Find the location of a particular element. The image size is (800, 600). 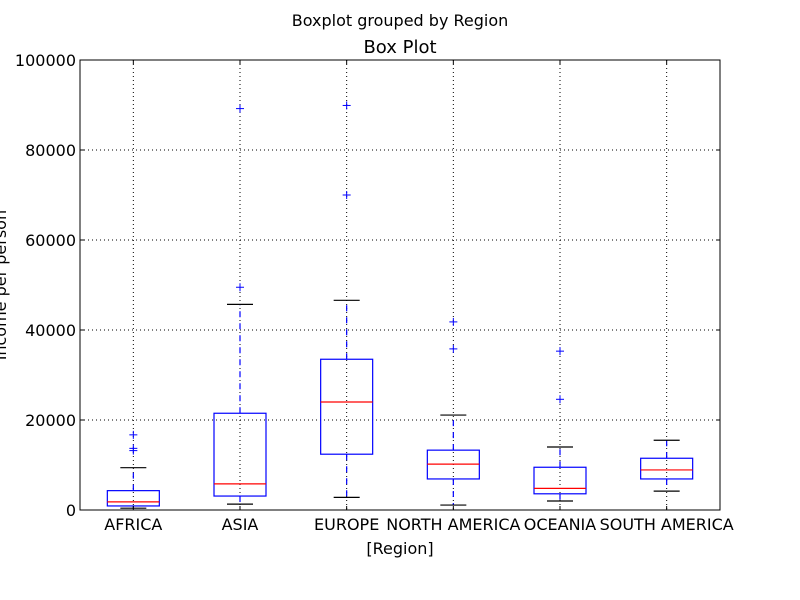

y-tick-label: 60000 is located at coordinates (50, 240).